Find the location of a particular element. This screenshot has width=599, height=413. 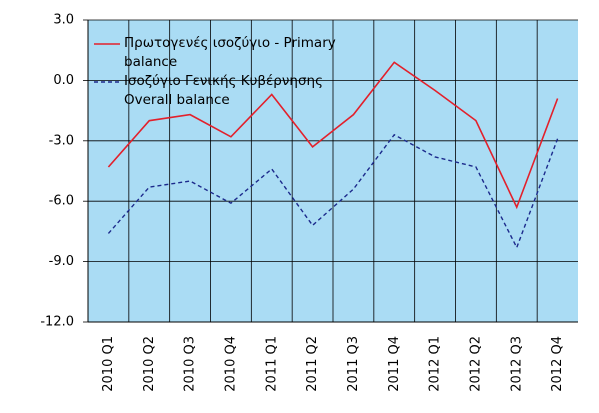

x-tick-label: 2011 Q4 is located at coordinates (394, 364).